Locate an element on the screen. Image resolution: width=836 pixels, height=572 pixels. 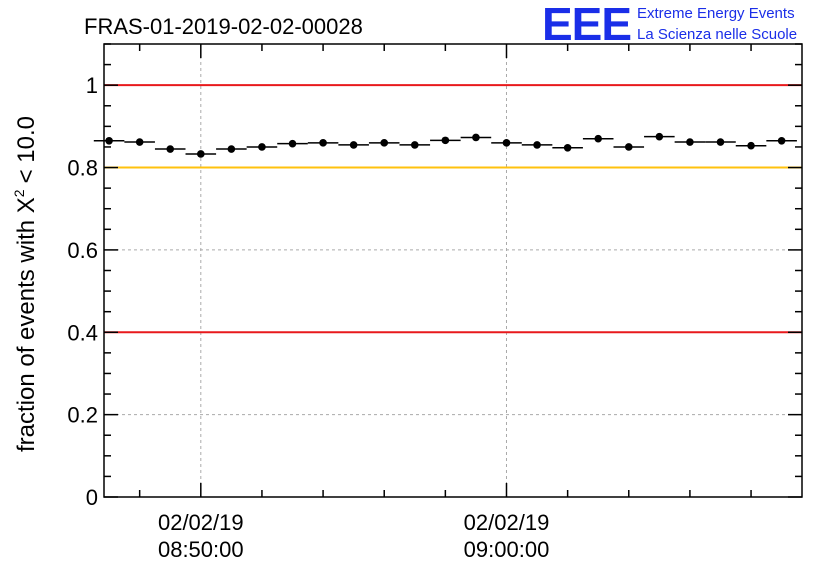
x-tick-time-label: 08:50:00 is located at coordinates (201, 549).